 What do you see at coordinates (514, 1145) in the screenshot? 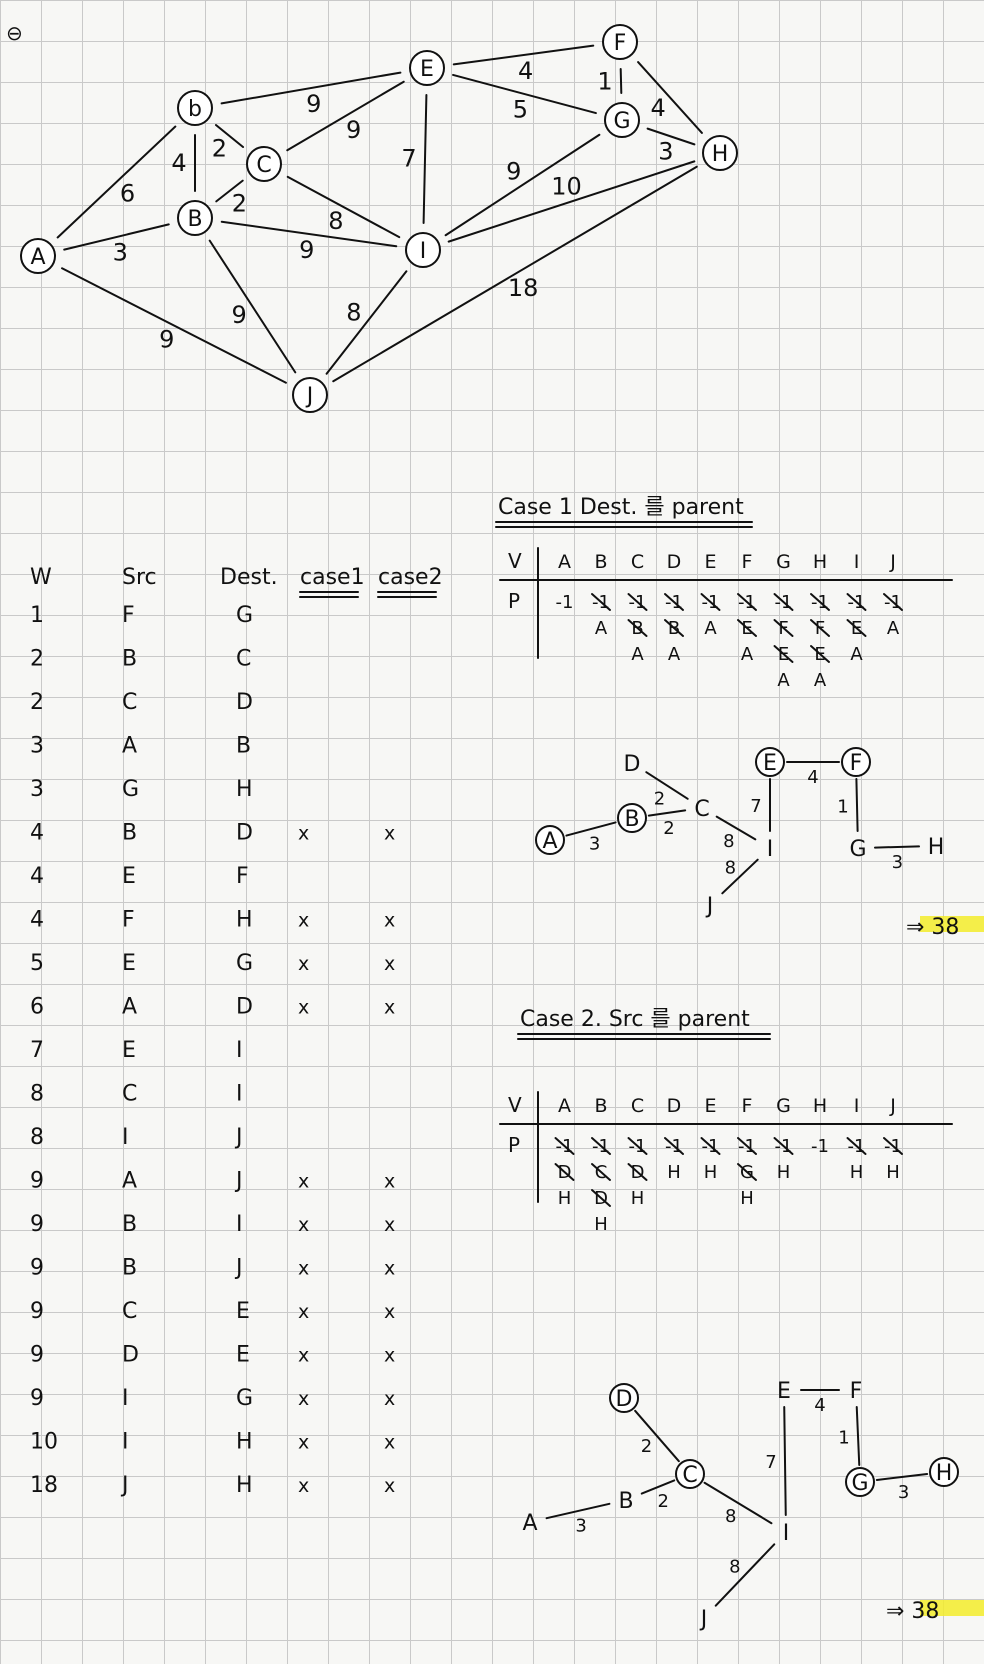
I see `case2-p-label: P` at bounding box center [514, 1145].